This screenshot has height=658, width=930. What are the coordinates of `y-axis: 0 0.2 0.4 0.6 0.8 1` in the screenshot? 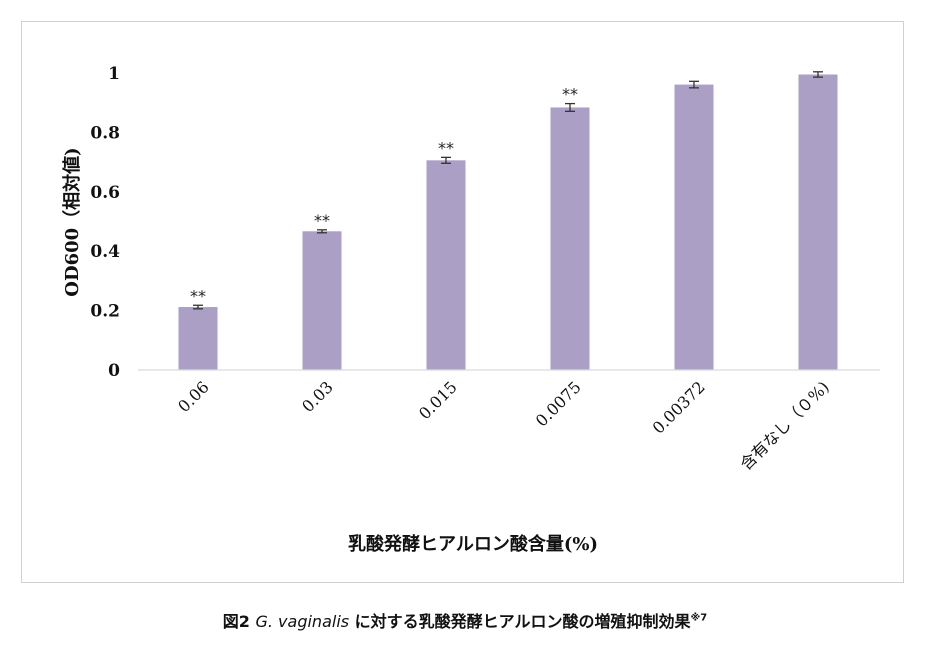 It's located at (105, 222).